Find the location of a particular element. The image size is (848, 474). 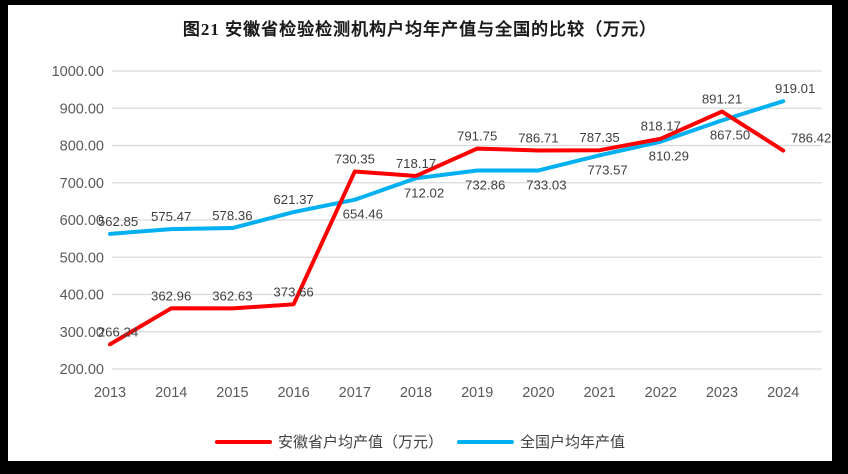

data-label-national: 733.03 is located at coordinates (546, 184).